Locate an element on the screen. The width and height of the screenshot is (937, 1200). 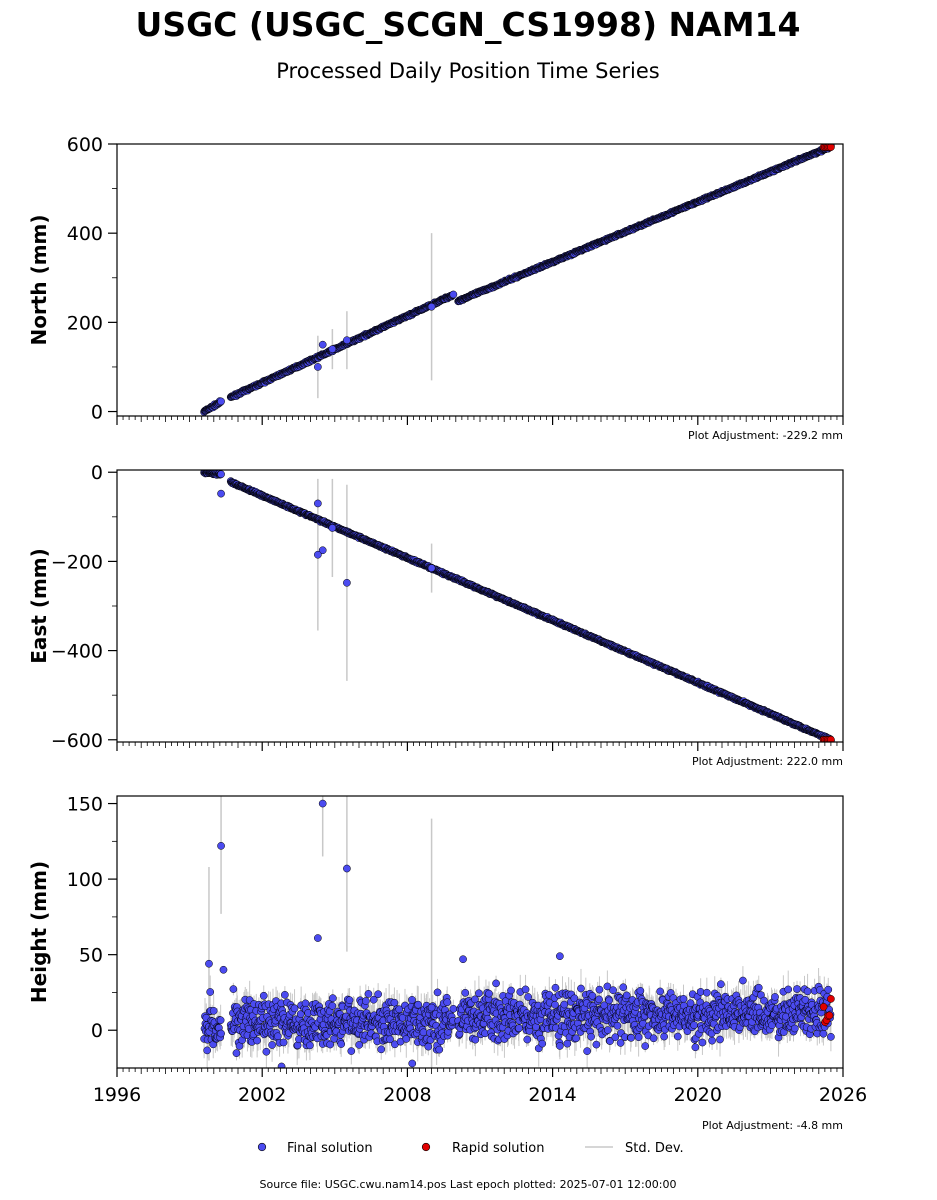
y-tick-label: 600 is located at coordinates (85, 145).